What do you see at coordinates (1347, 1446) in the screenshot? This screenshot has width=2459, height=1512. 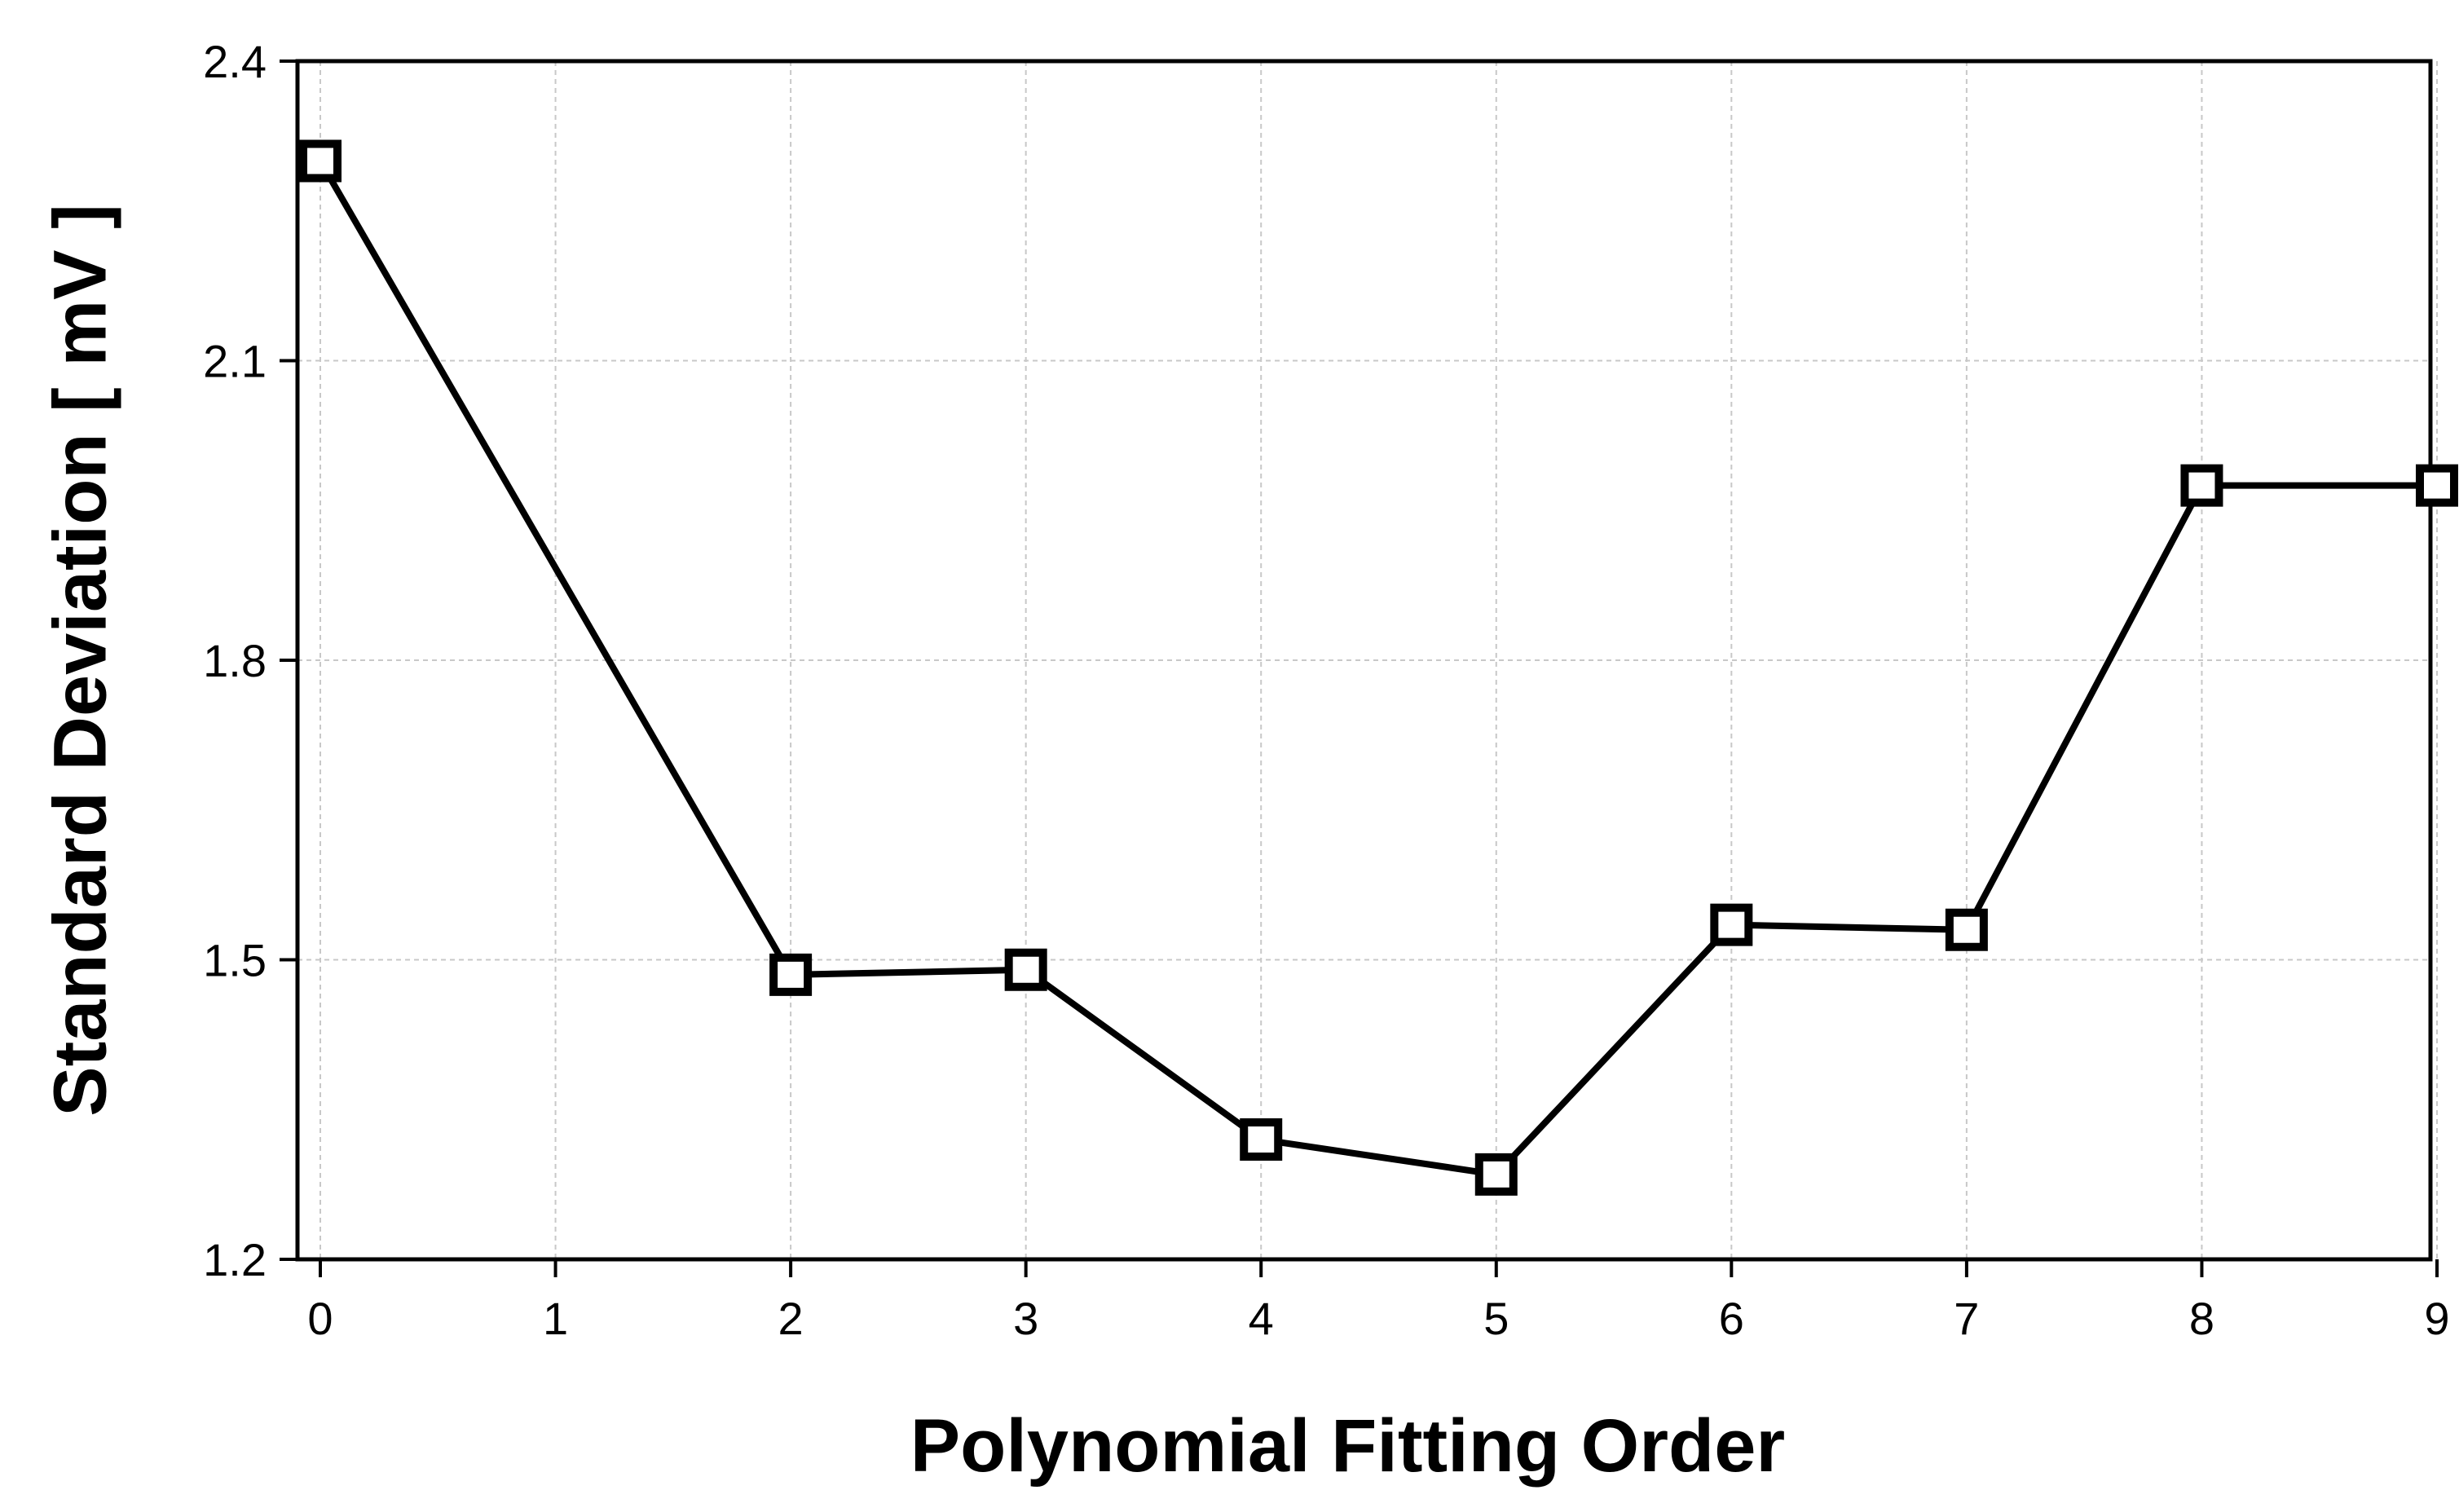 I see `x-axis-title: Polynomial Fitting Order` at bounding box center [1347, 1446].